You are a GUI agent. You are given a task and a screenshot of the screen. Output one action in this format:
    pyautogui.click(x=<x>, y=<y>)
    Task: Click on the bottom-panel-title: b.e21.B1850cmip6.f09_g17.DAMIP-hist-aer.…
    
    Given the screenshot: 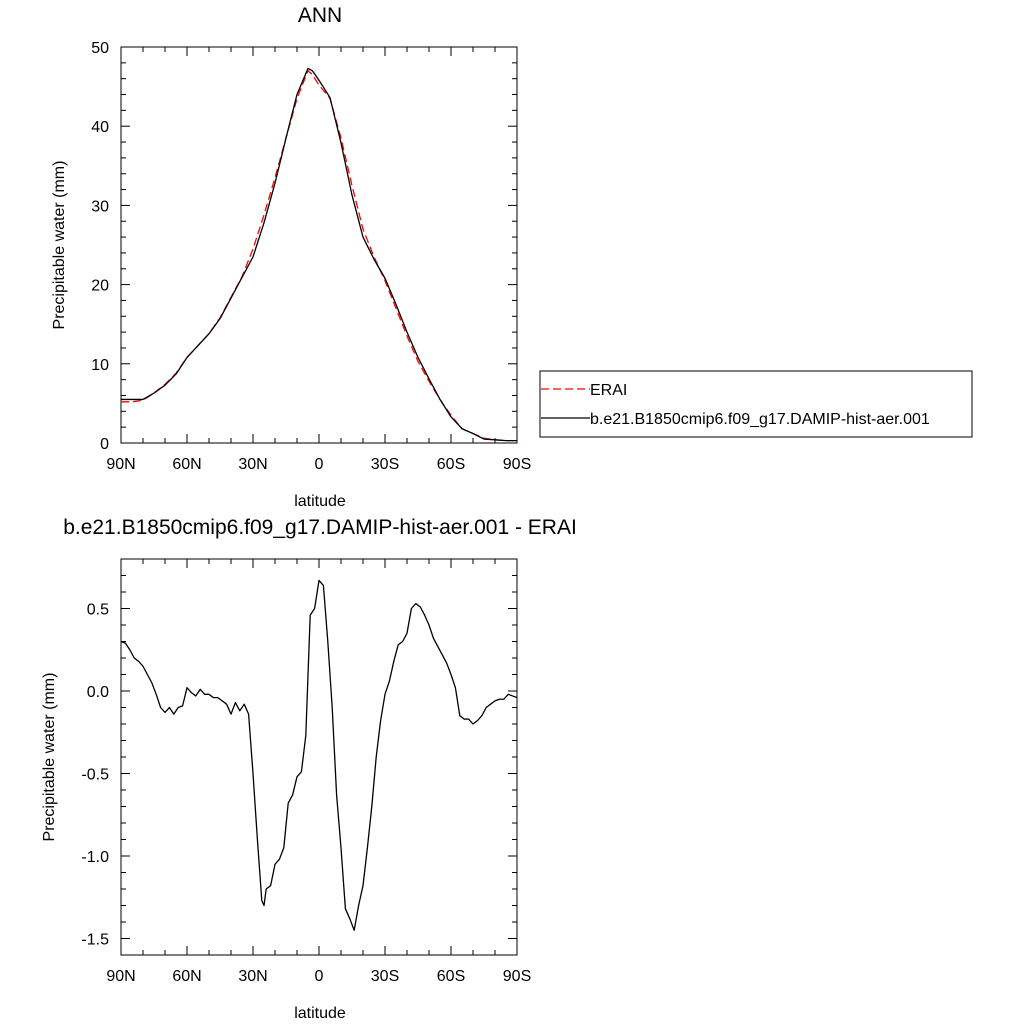 What is the action you would take?
    pyautogui.click(x=320, y=527)
    